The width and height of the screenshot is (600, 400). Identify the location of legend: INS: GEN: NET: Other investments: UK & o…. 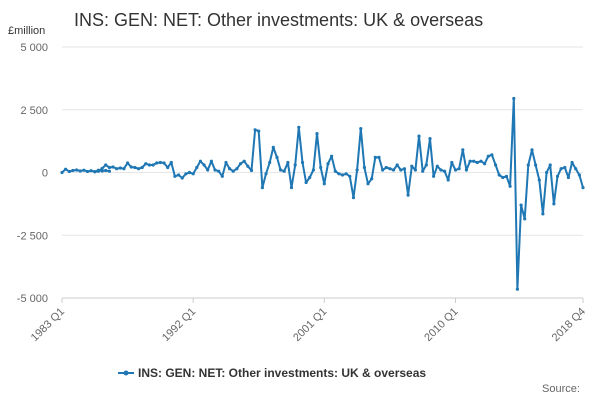
(272, 373).